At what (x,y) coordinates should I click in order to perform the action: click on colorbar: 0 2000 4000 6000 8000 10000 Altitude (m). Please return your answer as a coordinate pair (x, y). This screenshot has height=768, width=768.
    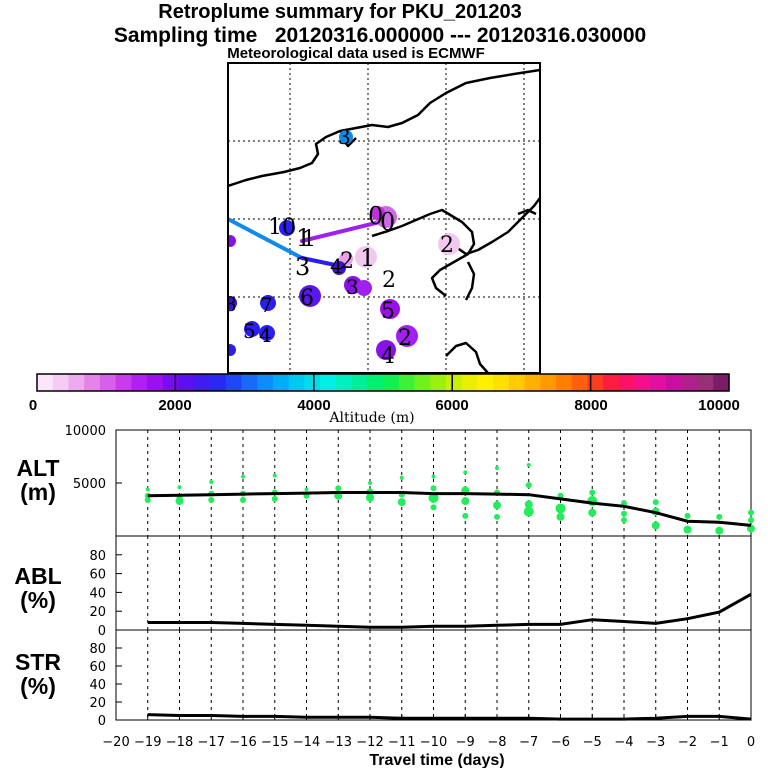
    Looking at the image, I should click on (384, 399).